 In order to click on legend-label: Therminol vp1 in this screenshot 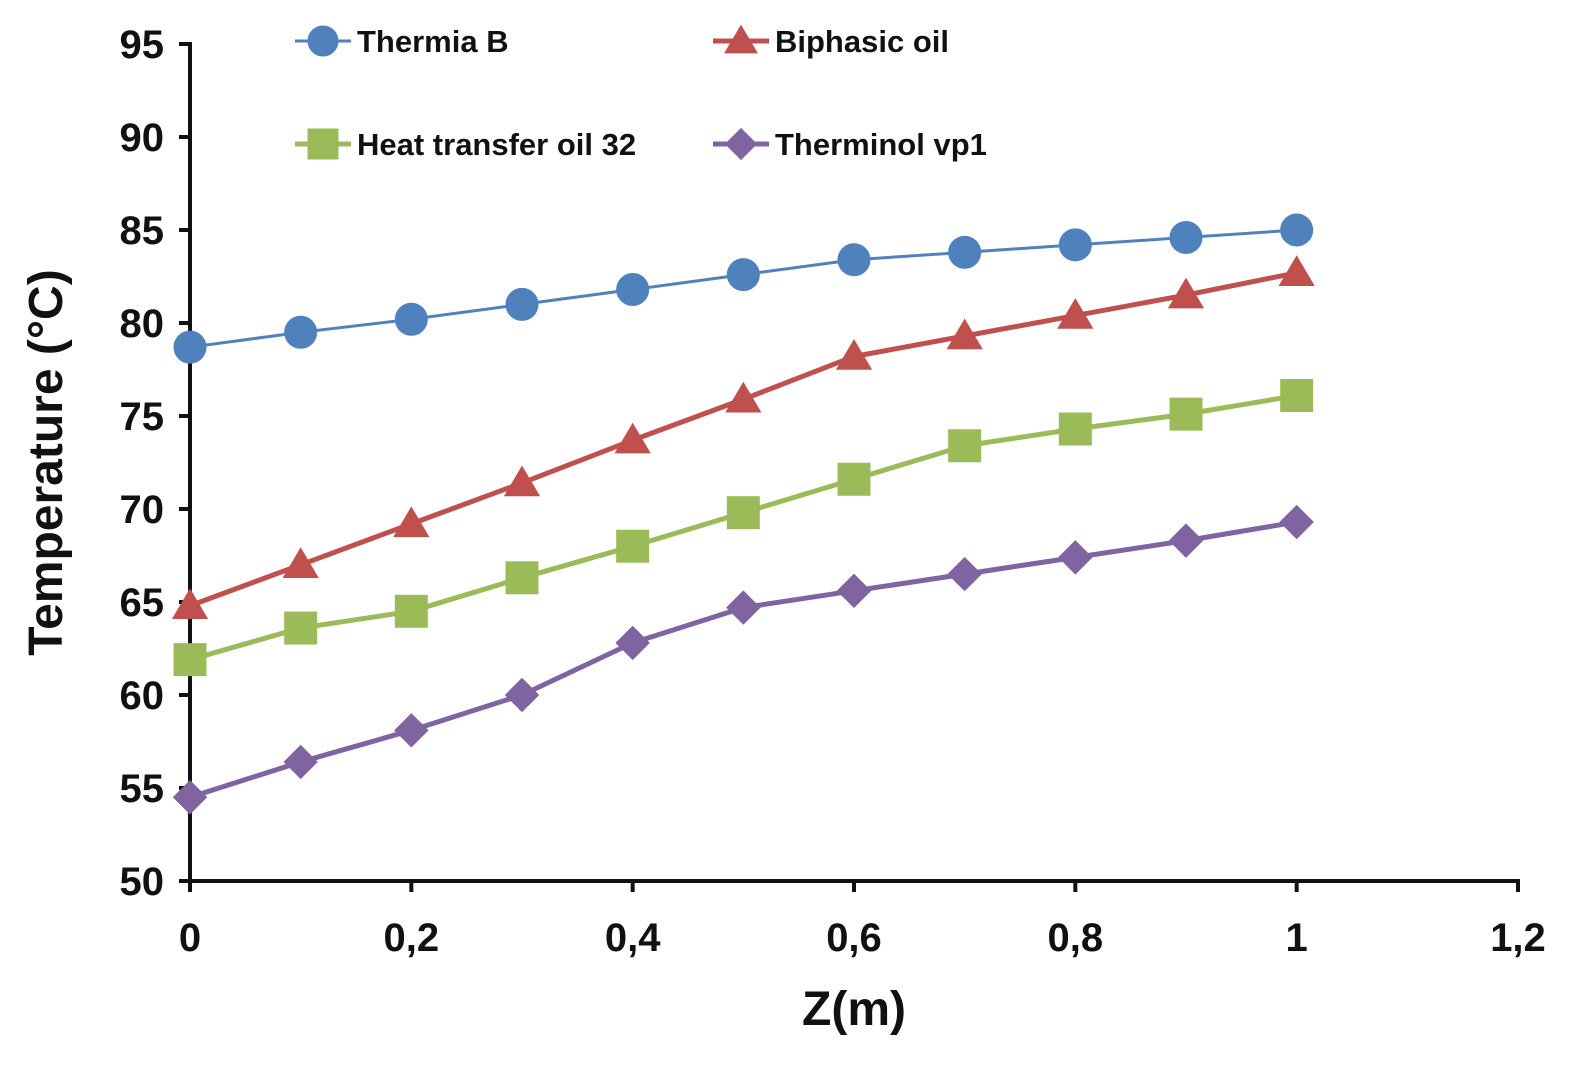, I will do `click(881, 144)`.